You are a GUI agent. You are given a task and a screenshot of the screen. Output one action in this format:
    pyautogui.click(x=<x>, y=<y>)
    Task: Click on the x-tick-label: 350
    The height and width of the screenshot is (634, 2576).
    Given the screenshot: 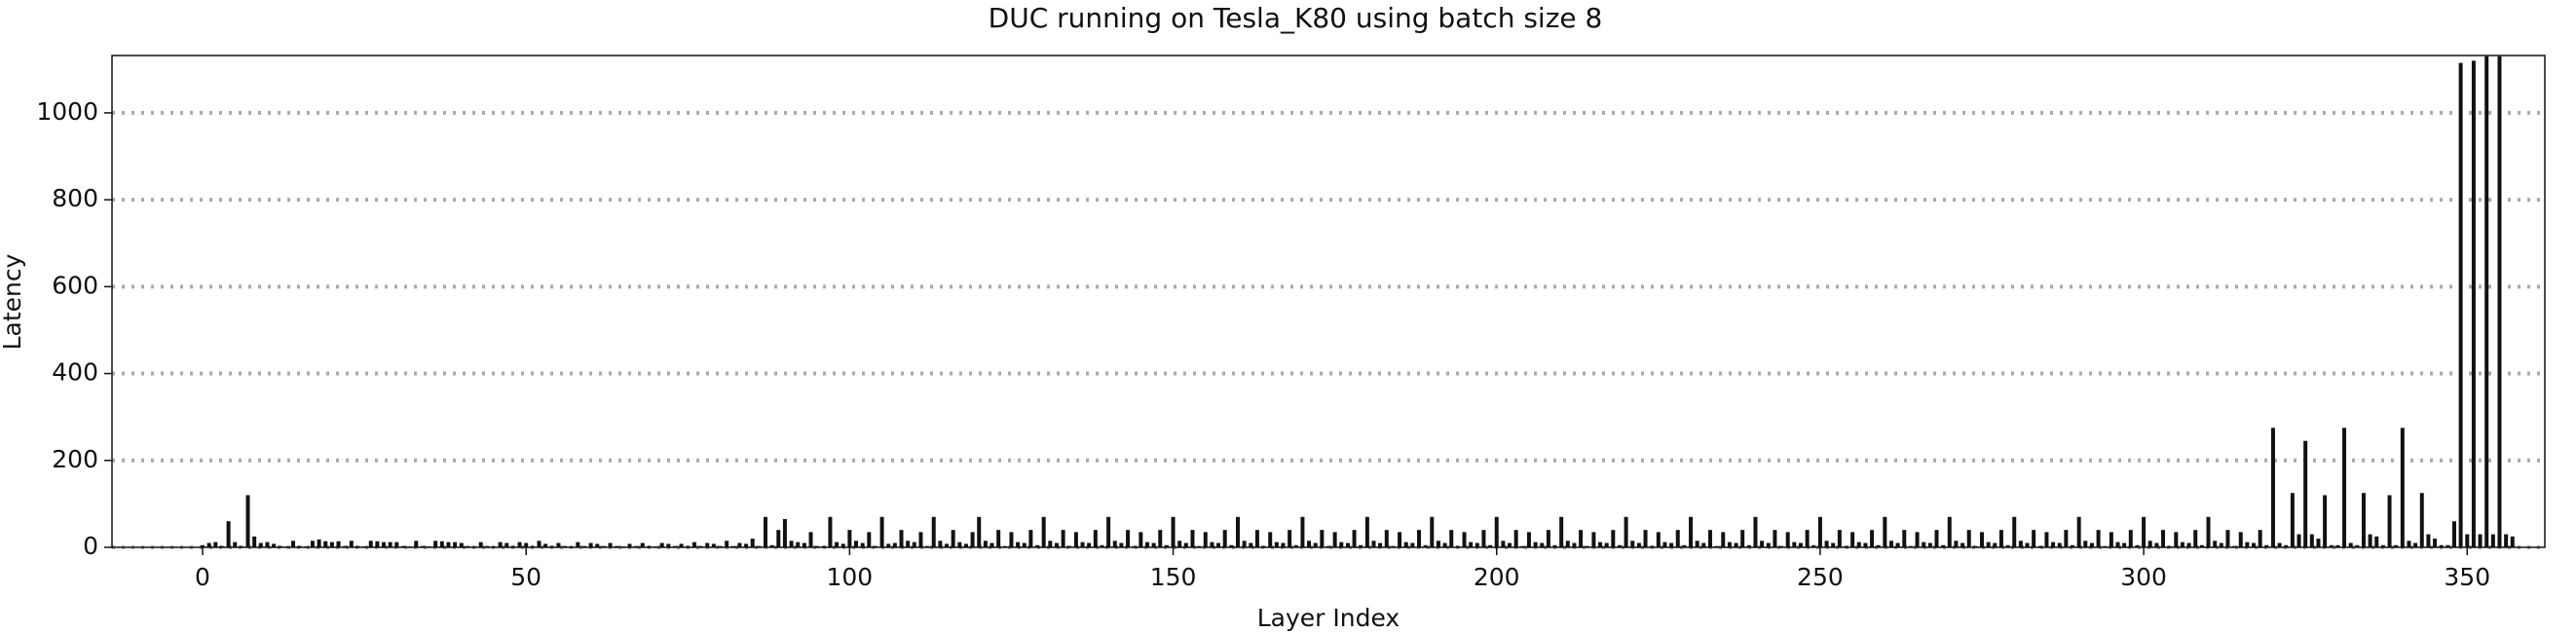 What is the action you would take?
    pyautogui.click(x=2467, y=577)
    